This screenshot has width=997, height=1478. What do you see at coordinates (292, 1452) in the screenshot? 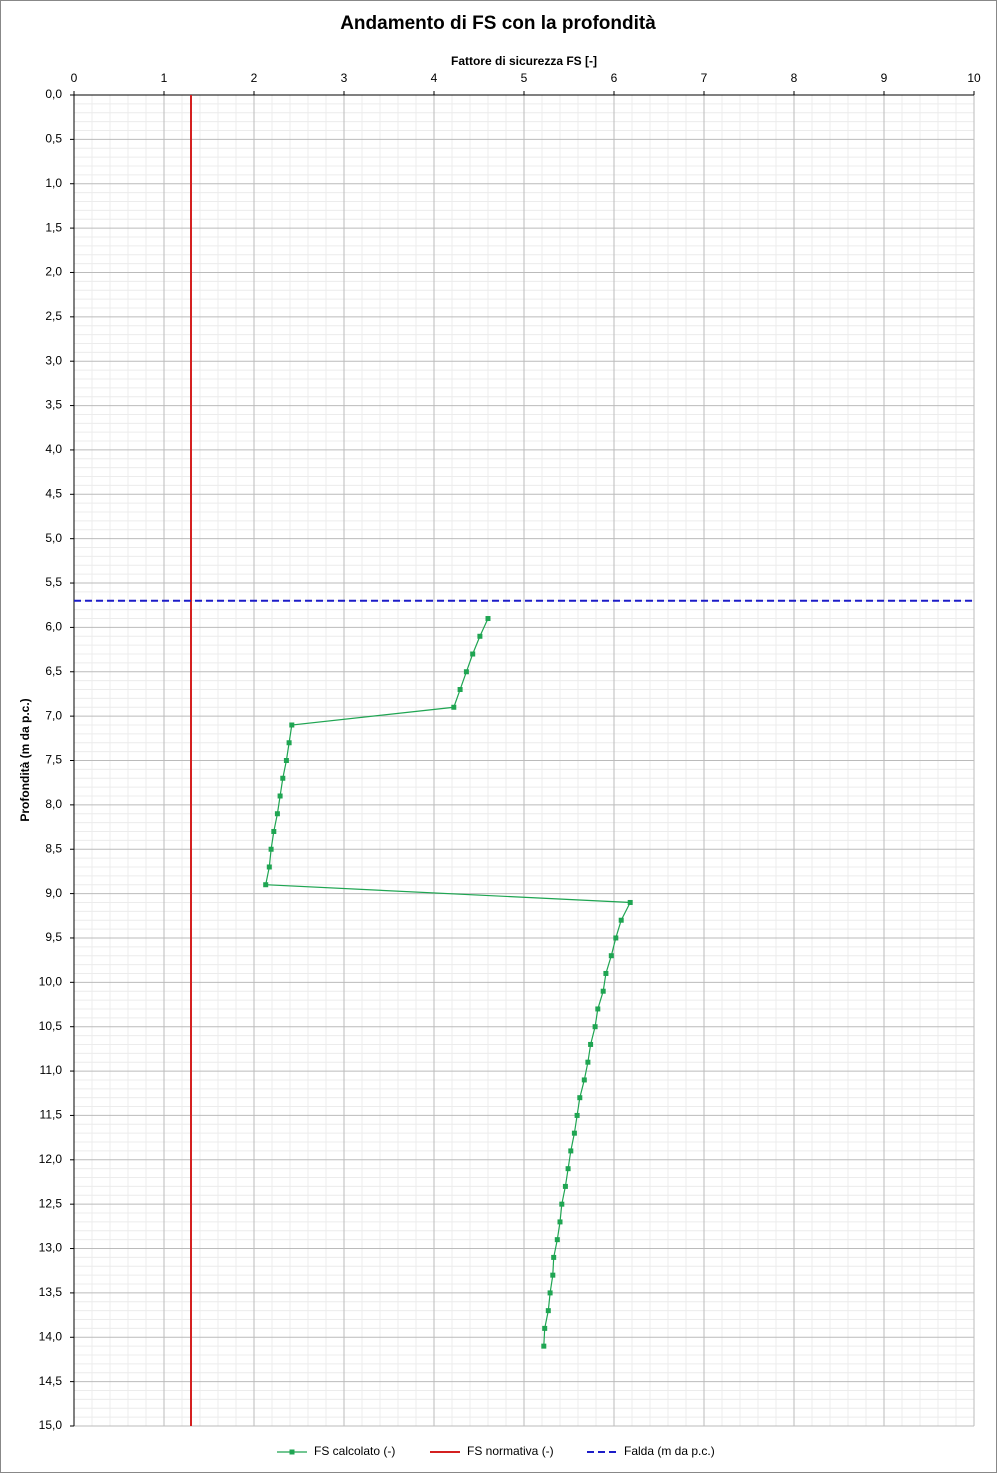
I see `legend-marker` at bounding box center [292, 1452].